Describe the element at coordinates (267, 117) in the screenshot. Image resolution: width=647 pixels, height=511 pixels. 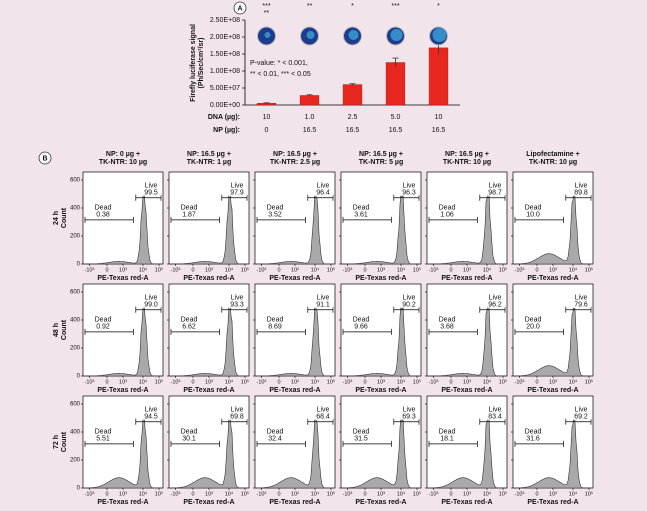
I see `x-tick-label: 10` at that location.